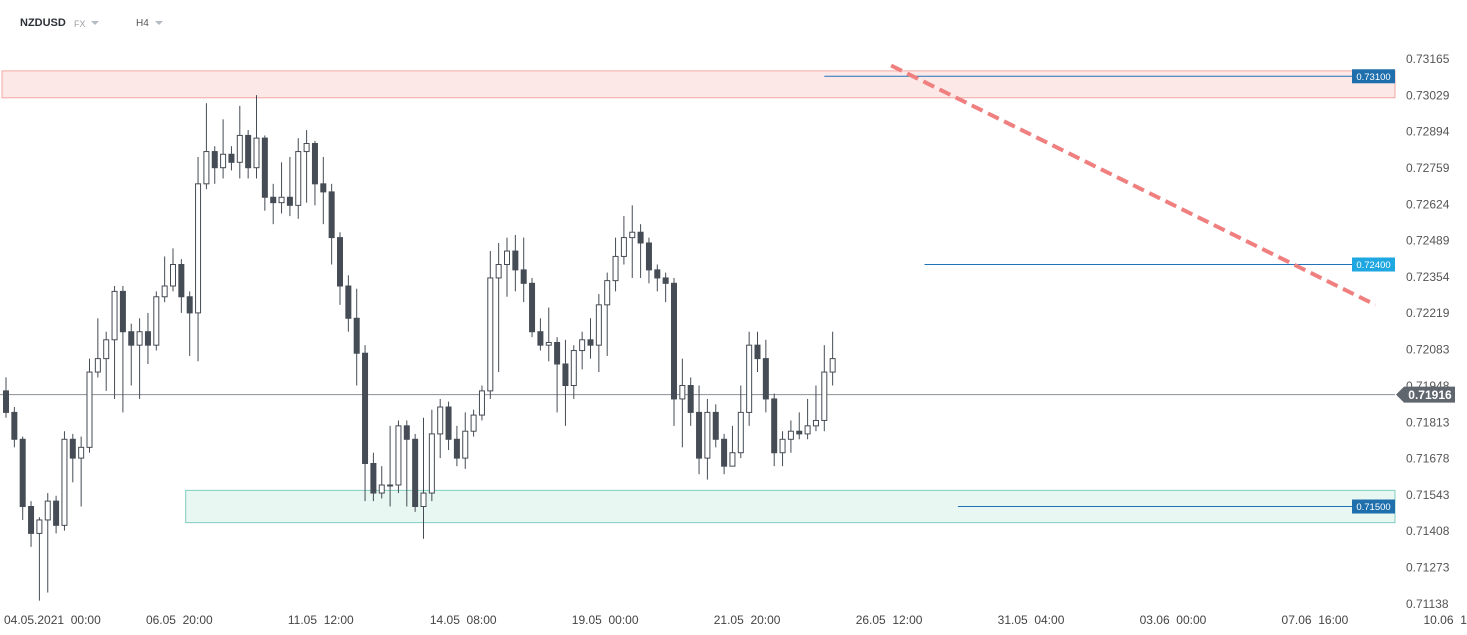 The image size is (1467, 635). I want to click on y-tick-label: 0.73165, so click(1428, 59).